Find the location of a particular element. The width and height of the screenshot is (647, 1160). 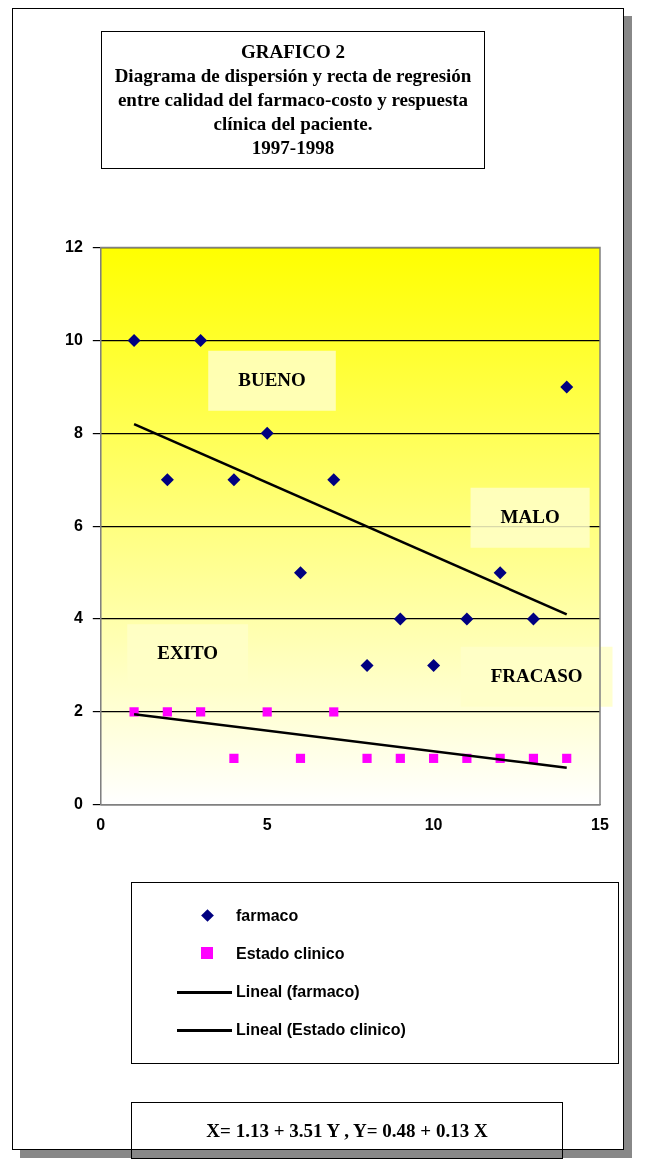

annotation: BUENO is located at coordinates (272, 379).